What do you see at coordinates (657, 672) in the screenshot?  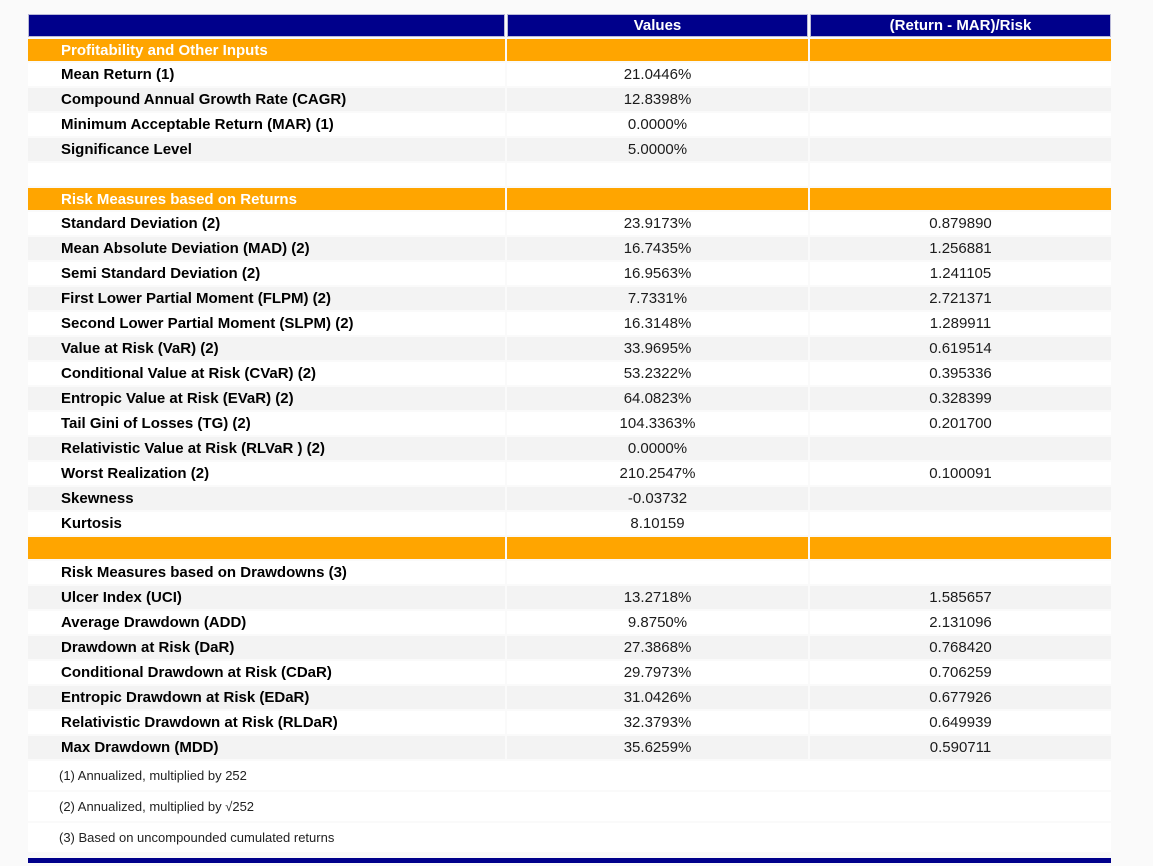 I see `row-value: 29.7973%` at bounding box center [657, 672].